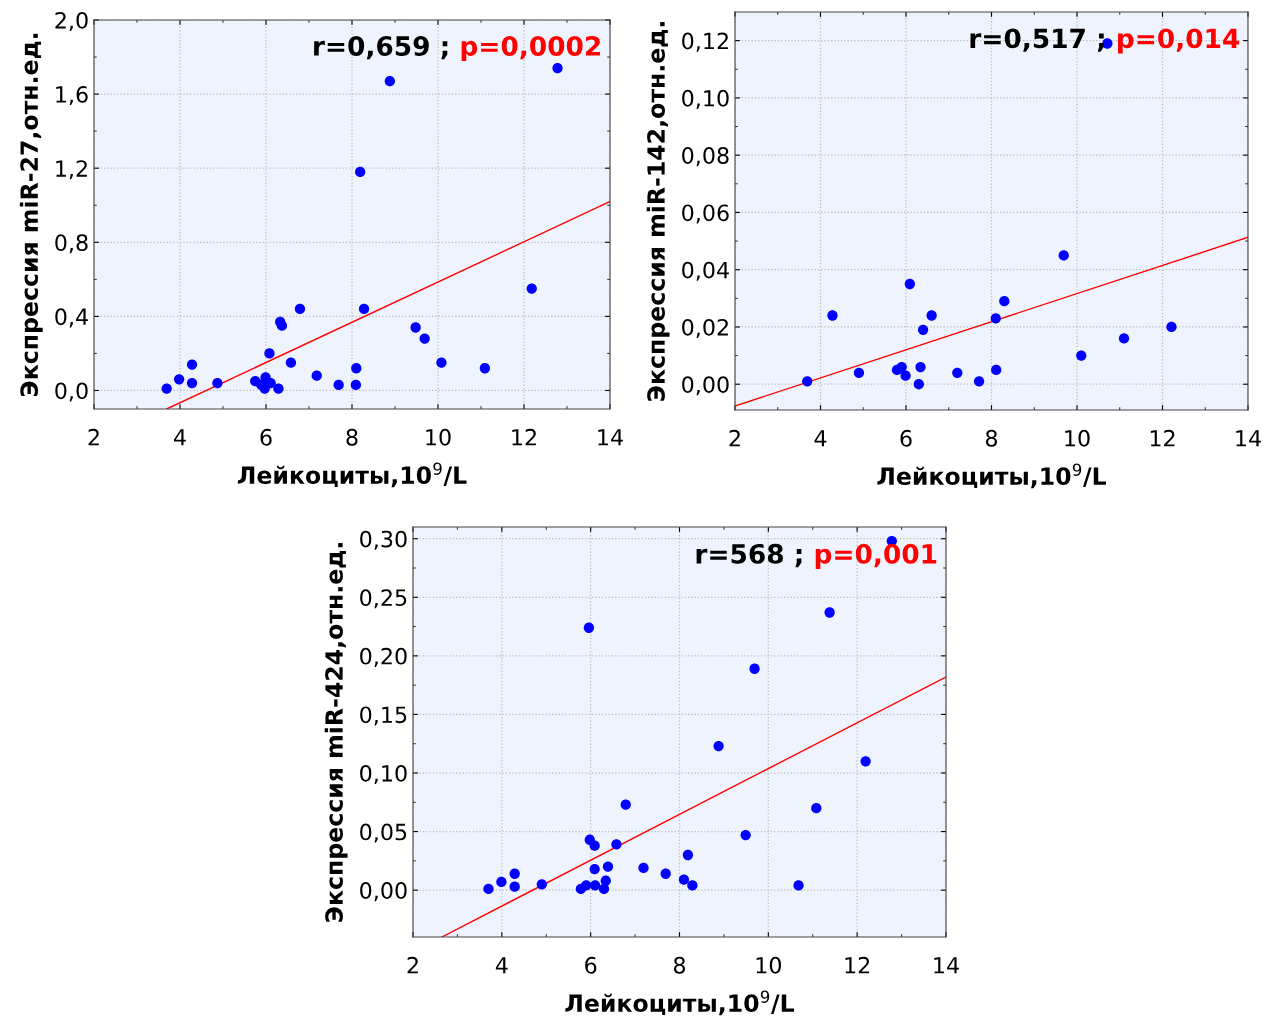 This screenshot has width=1263, height=1030. I want to click on y-tick-label: 0,02, so click(705, 328).